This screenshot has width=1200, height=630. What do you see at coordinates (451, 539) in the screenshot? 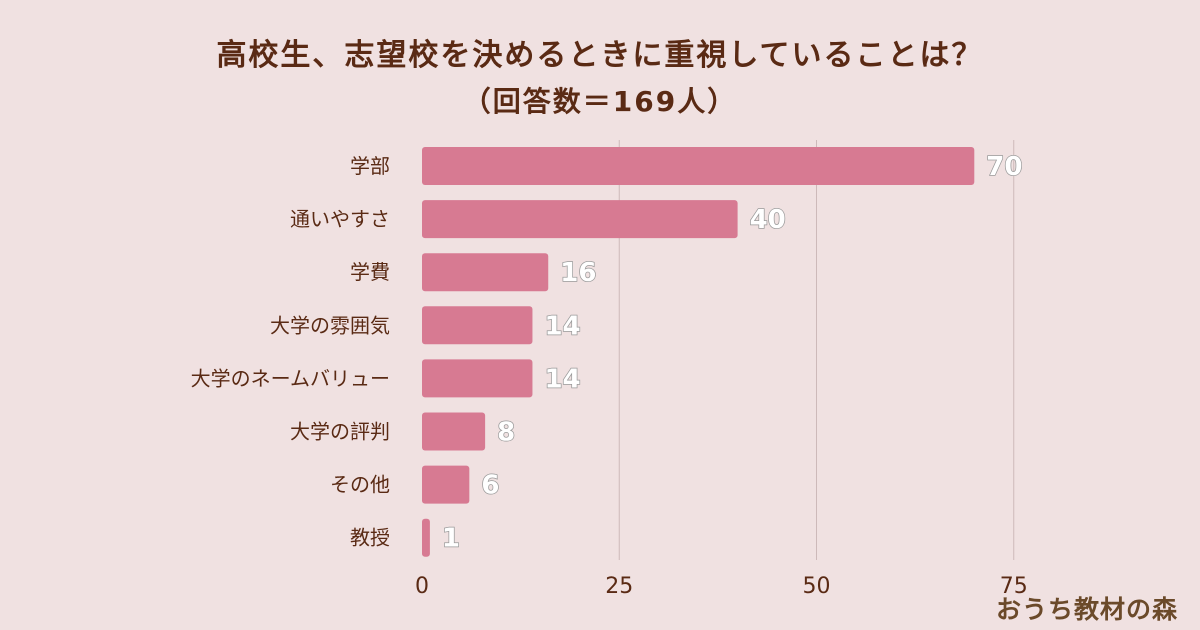
I see `value-label: 1` at bounding box center [451, 539].